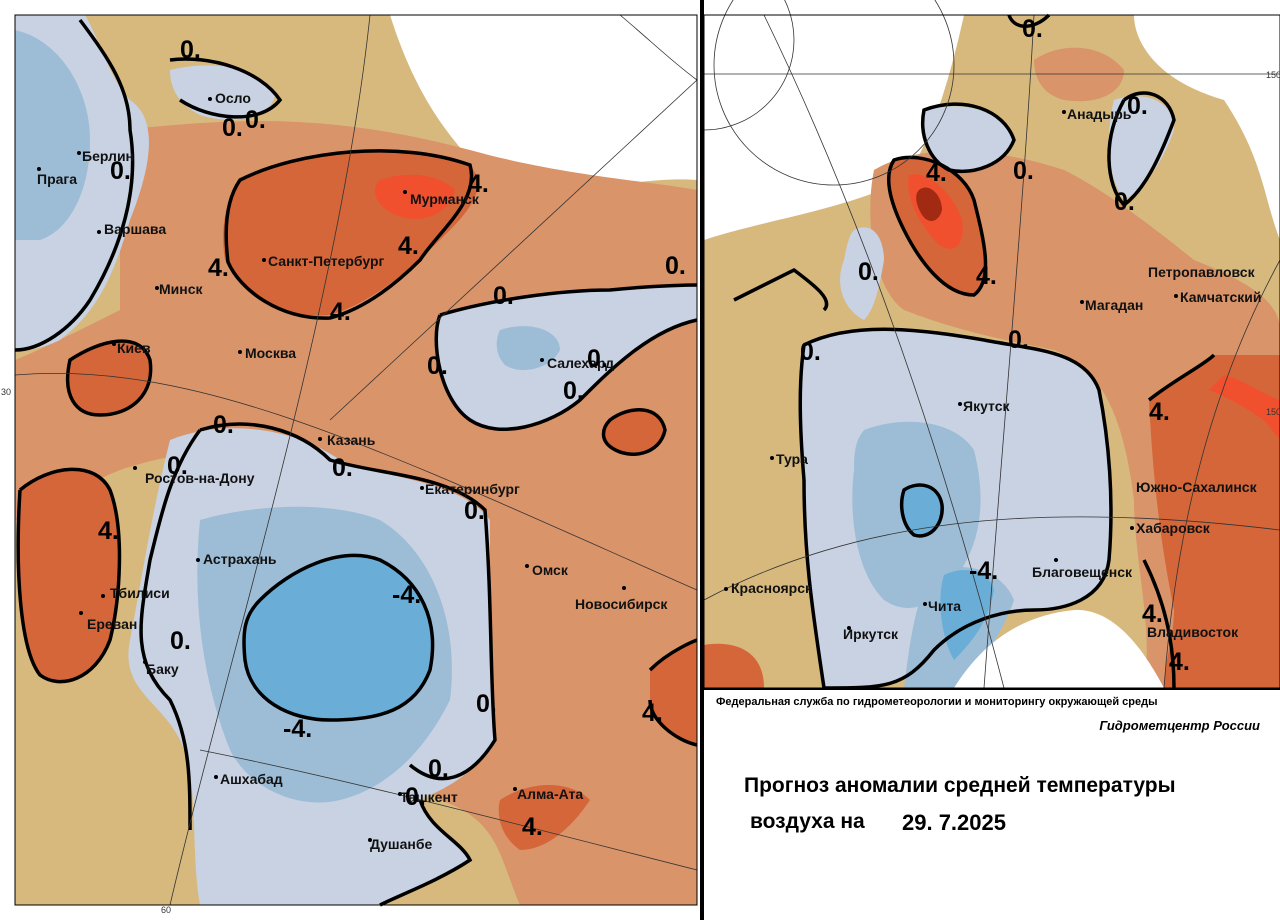  Describe the element at coordinates (271, 353) in the screenshot. I see `city-label-moscow: Москва` at that location.